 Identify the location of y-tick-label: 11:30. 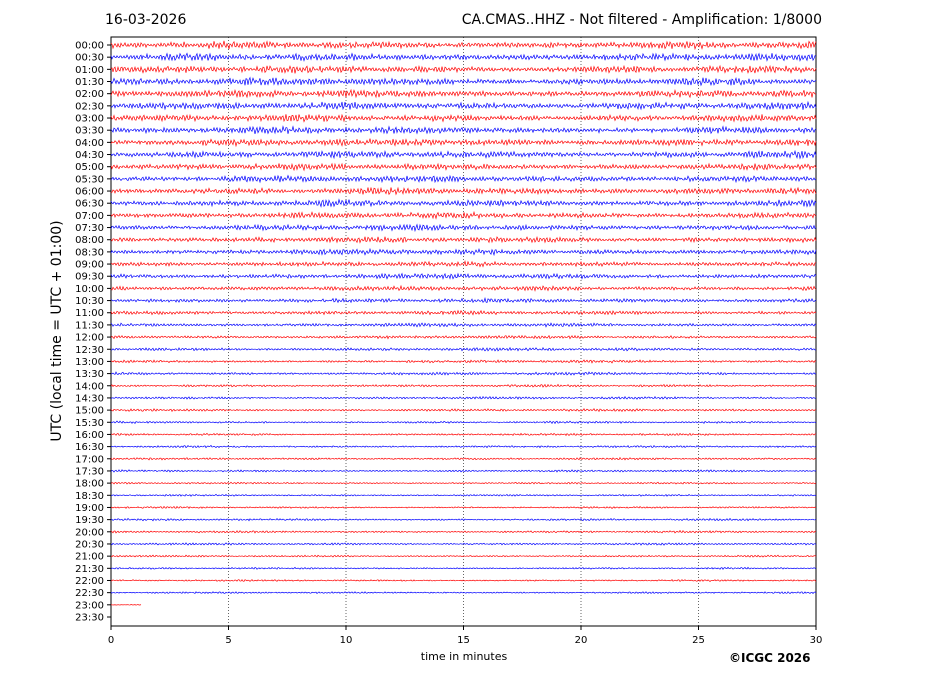
(89, 325).